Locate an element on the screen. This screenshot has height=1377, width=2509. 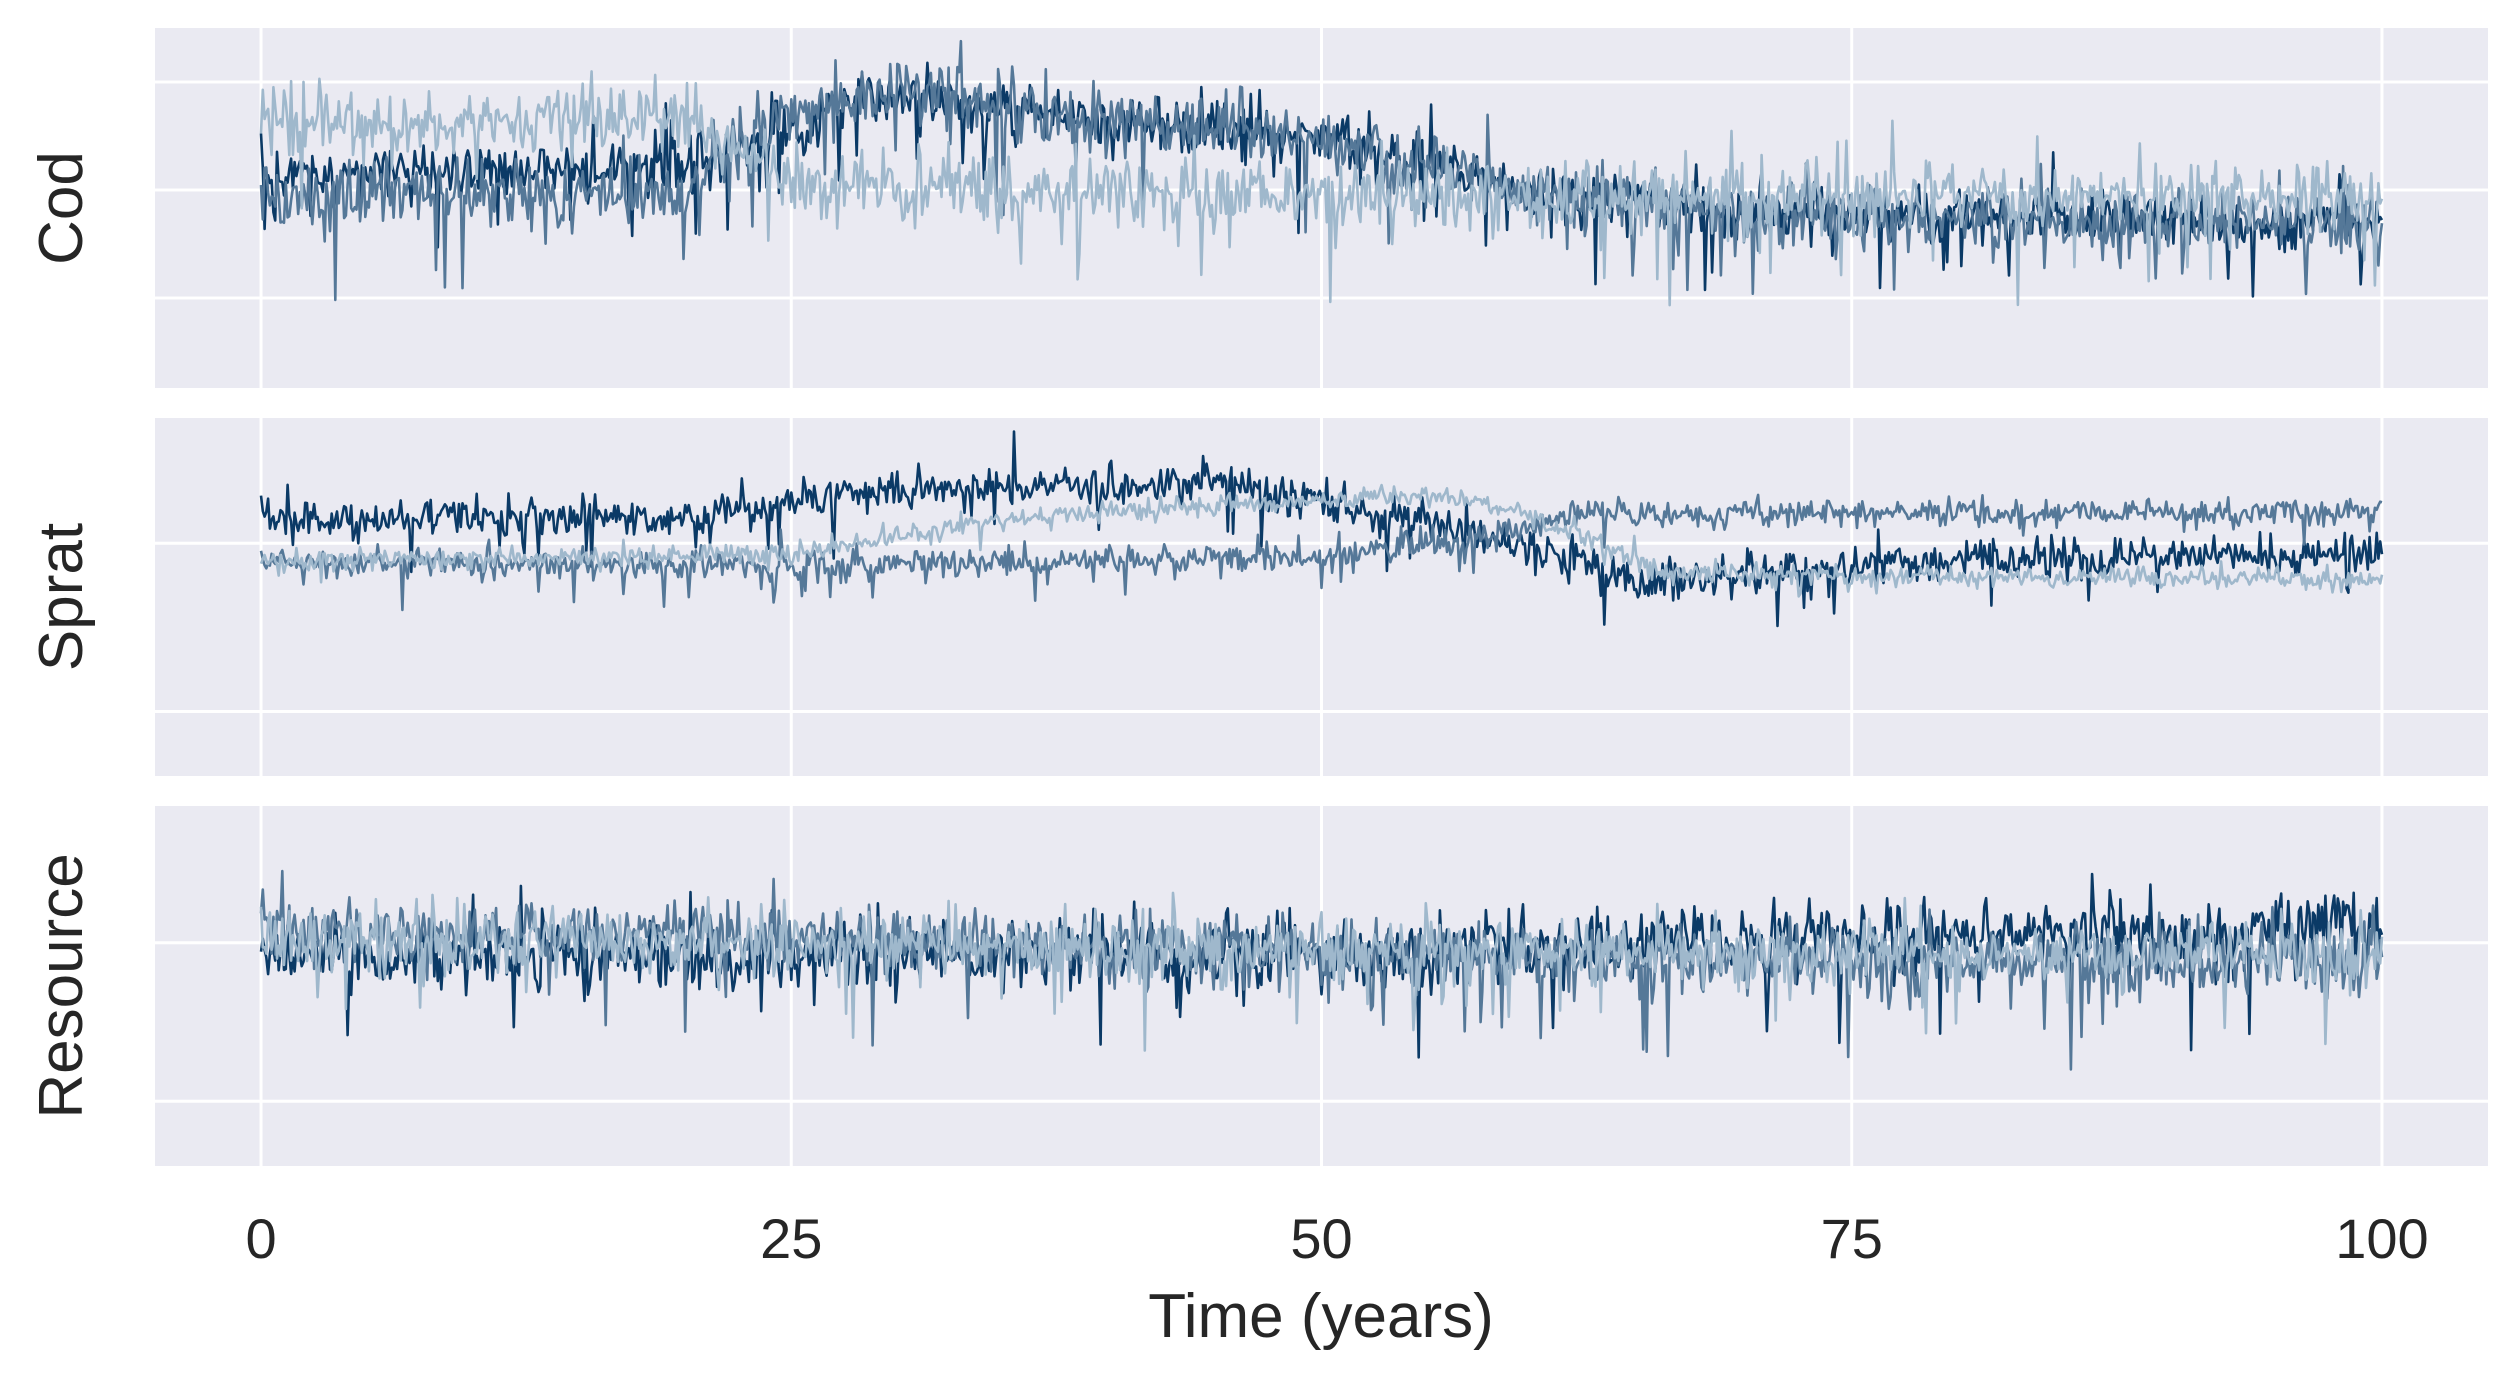
resource-series-group is located at coordinates (1321, 970).